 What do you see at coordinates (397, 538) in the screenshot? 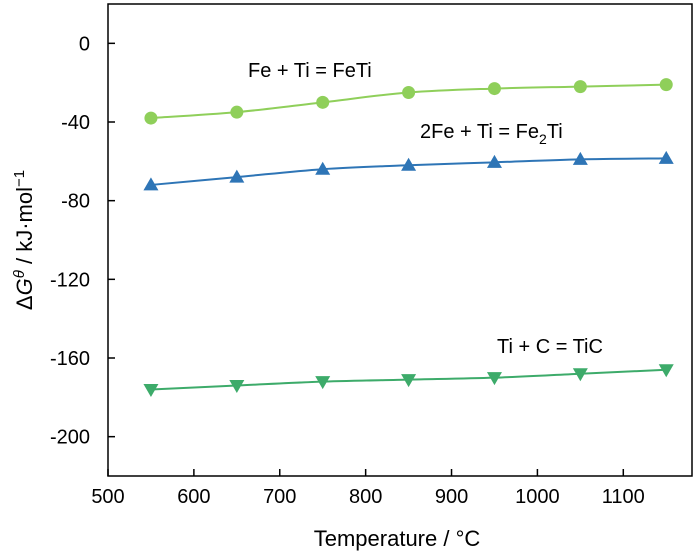
I see `x-axis-title: Temperature / °C` at bounding box center [397, 538].